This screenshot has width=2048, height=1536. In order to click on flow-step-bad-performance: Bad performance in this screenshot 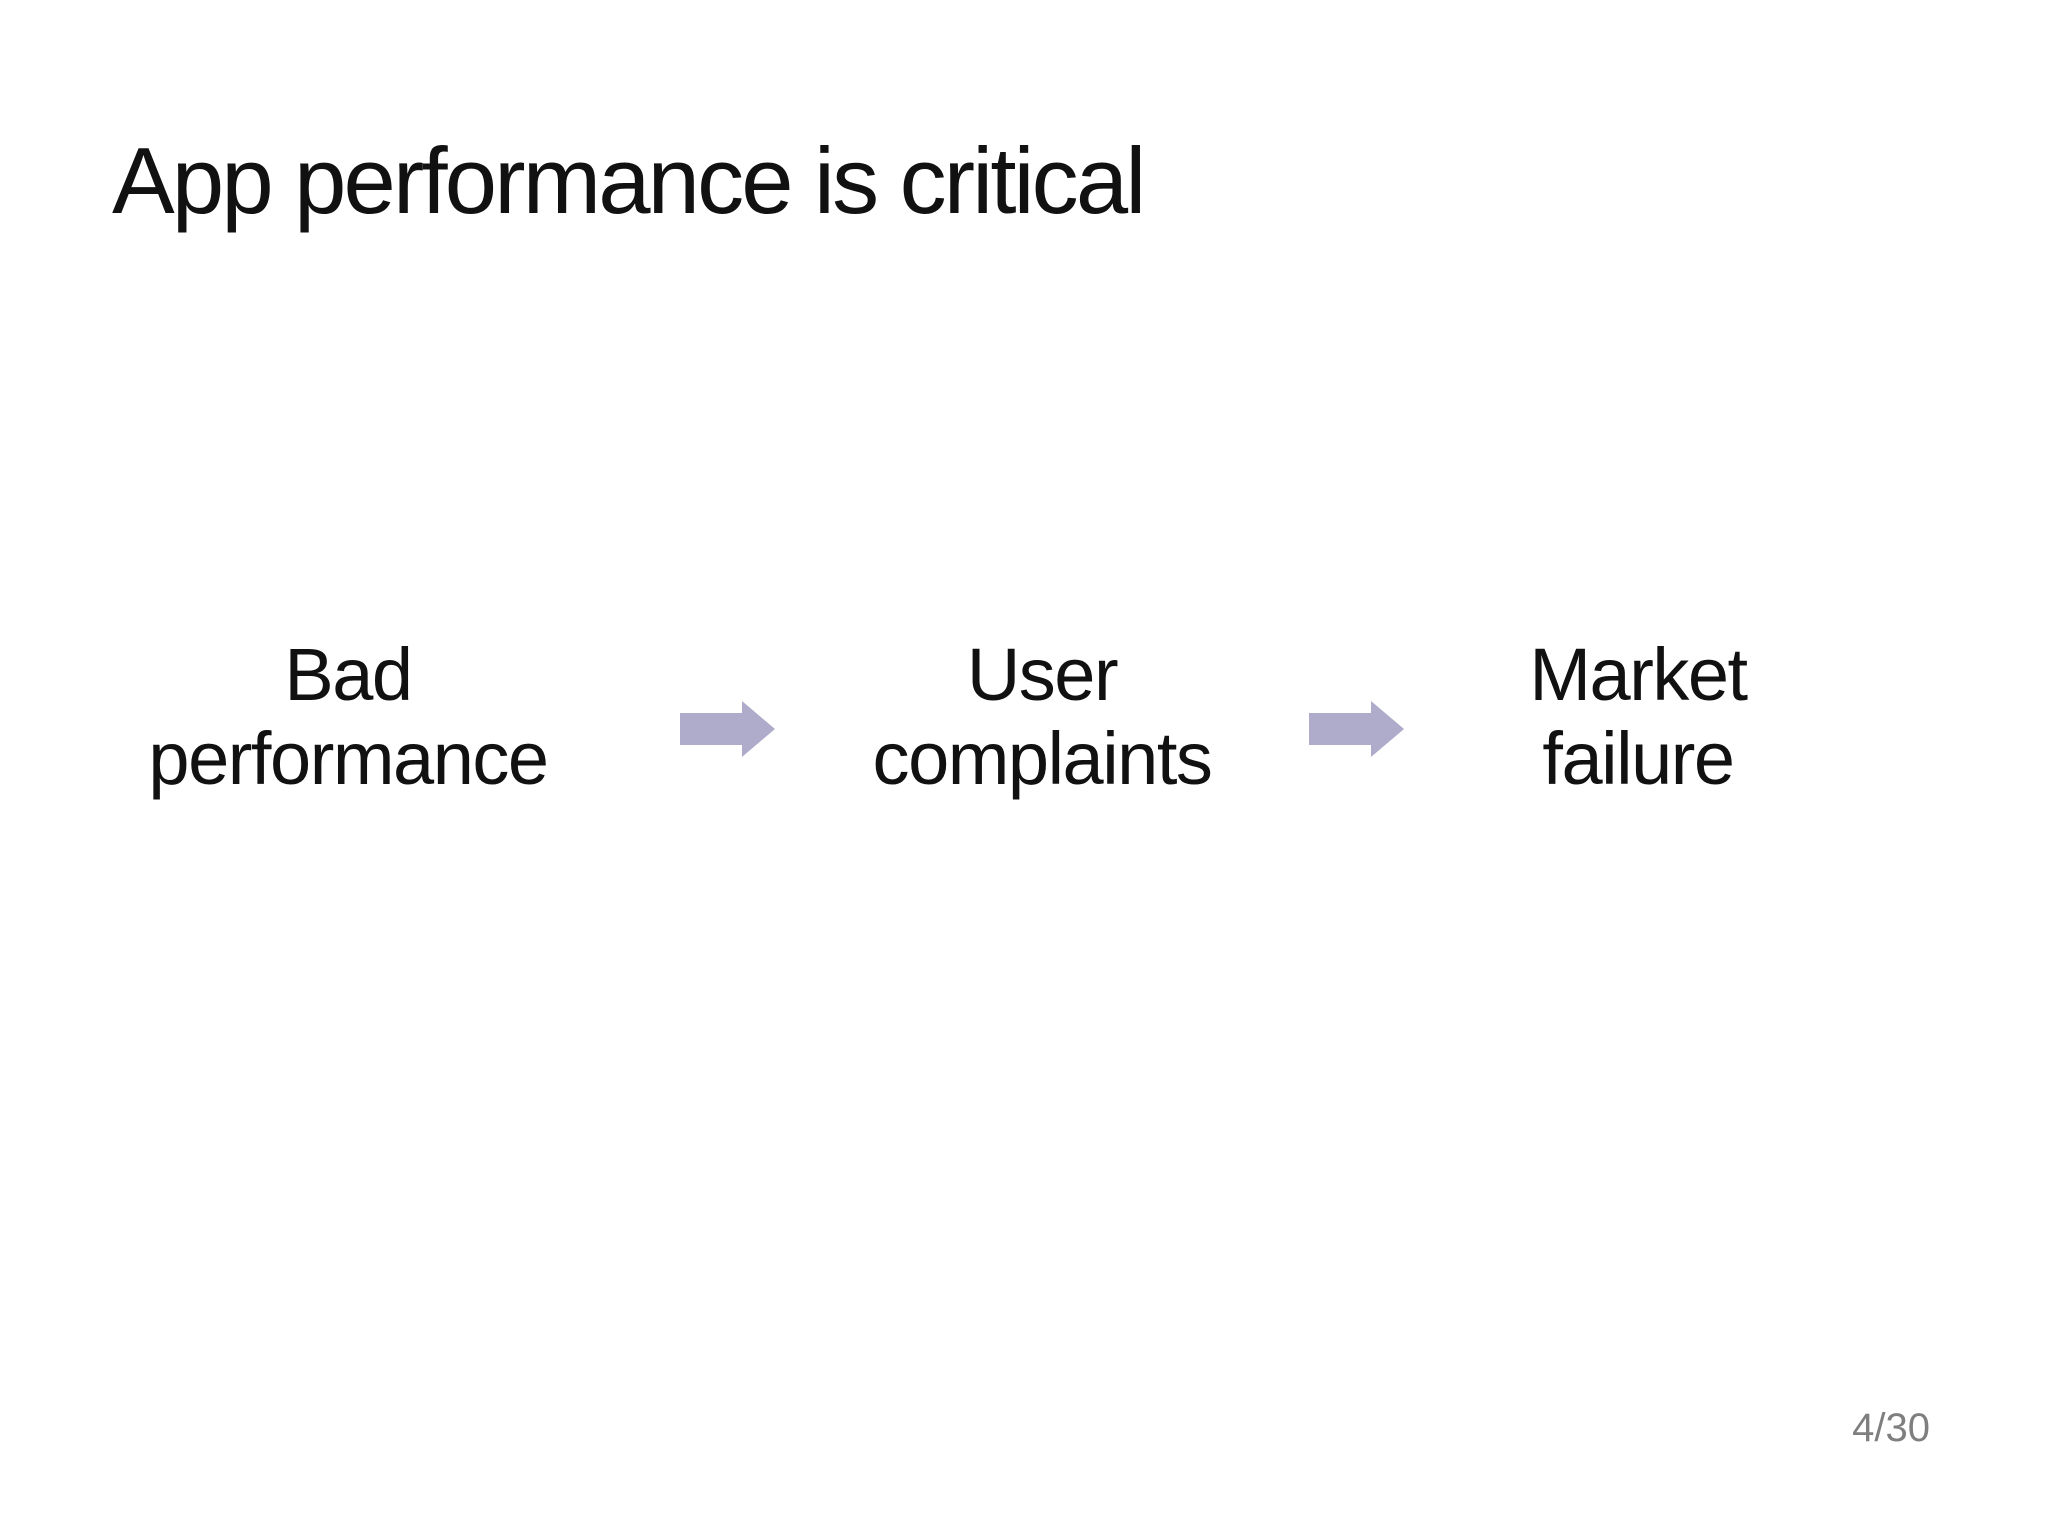, I will do `click(348, 716)`.